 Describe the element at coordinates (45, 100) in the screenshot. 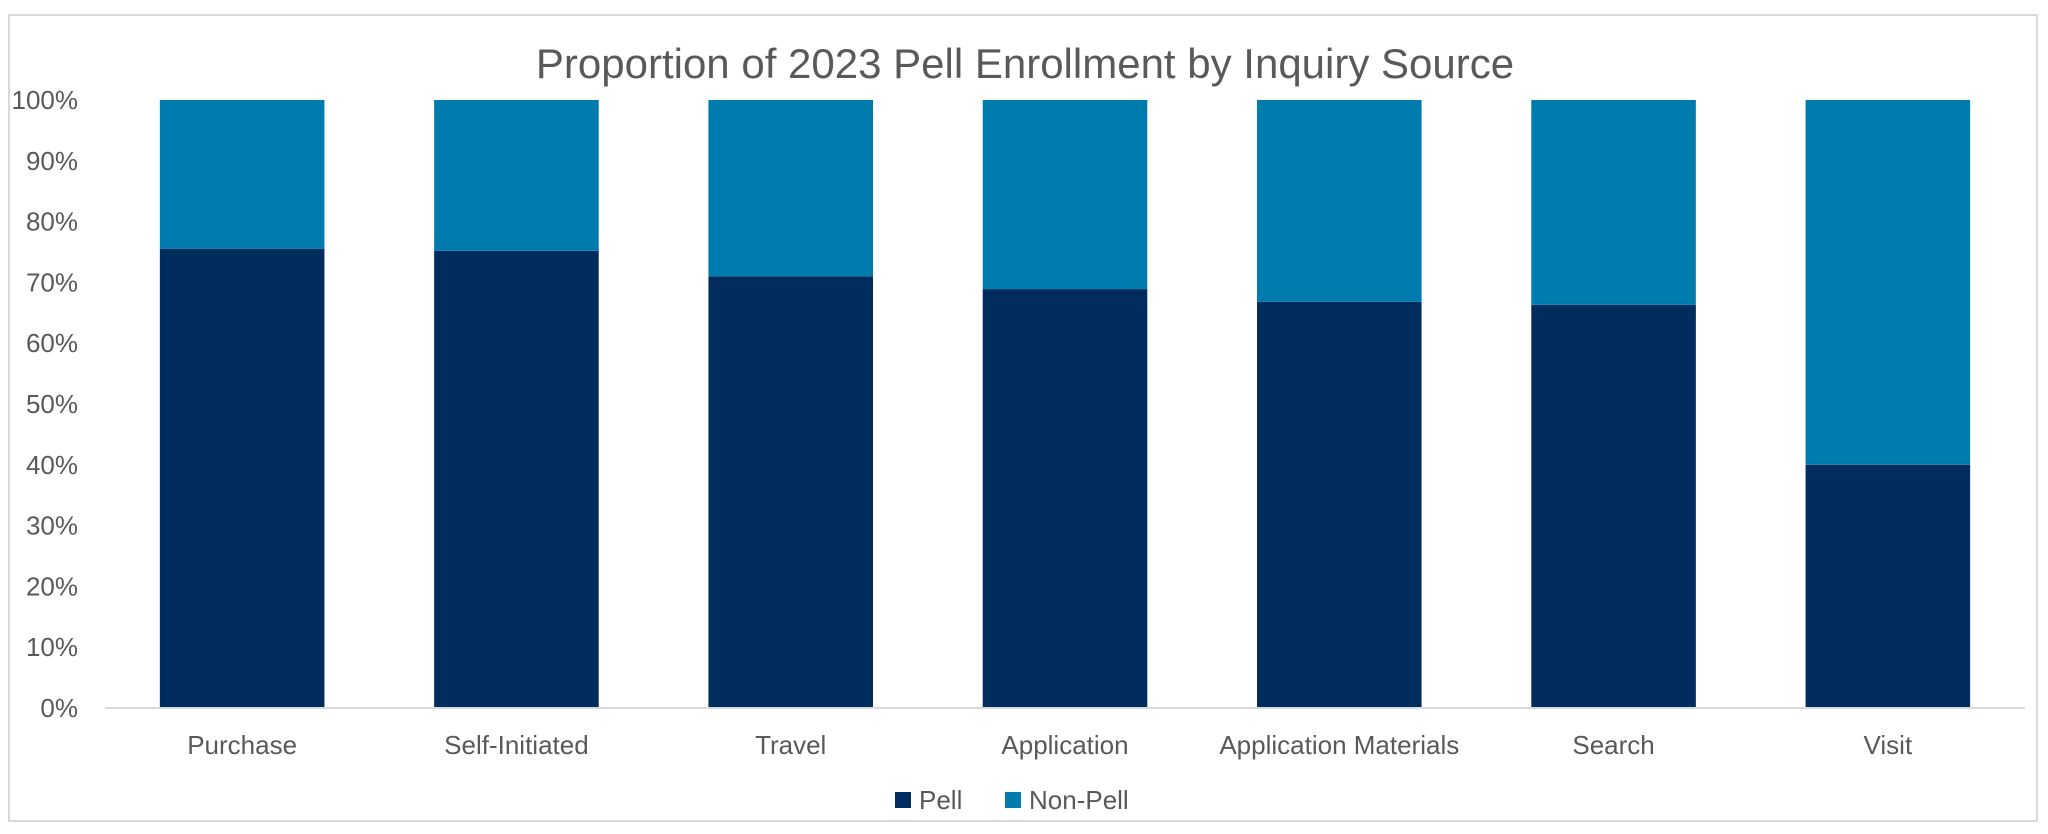

I see `y-tick-label: 100%` at that location.